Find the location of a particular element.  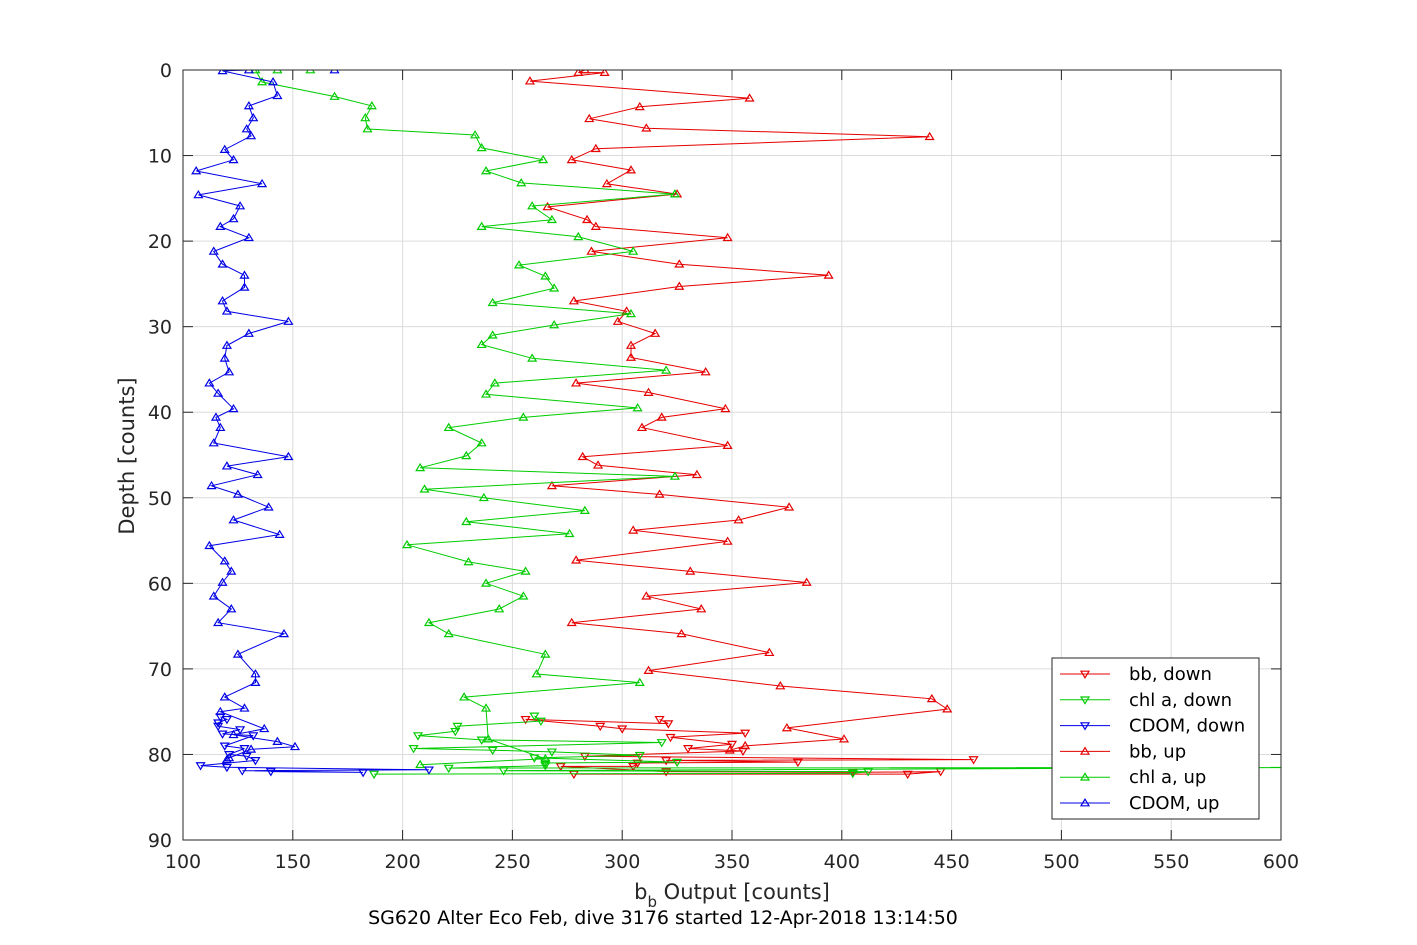

legend-label: CDOM, down is located at coordinates (1187, 726).